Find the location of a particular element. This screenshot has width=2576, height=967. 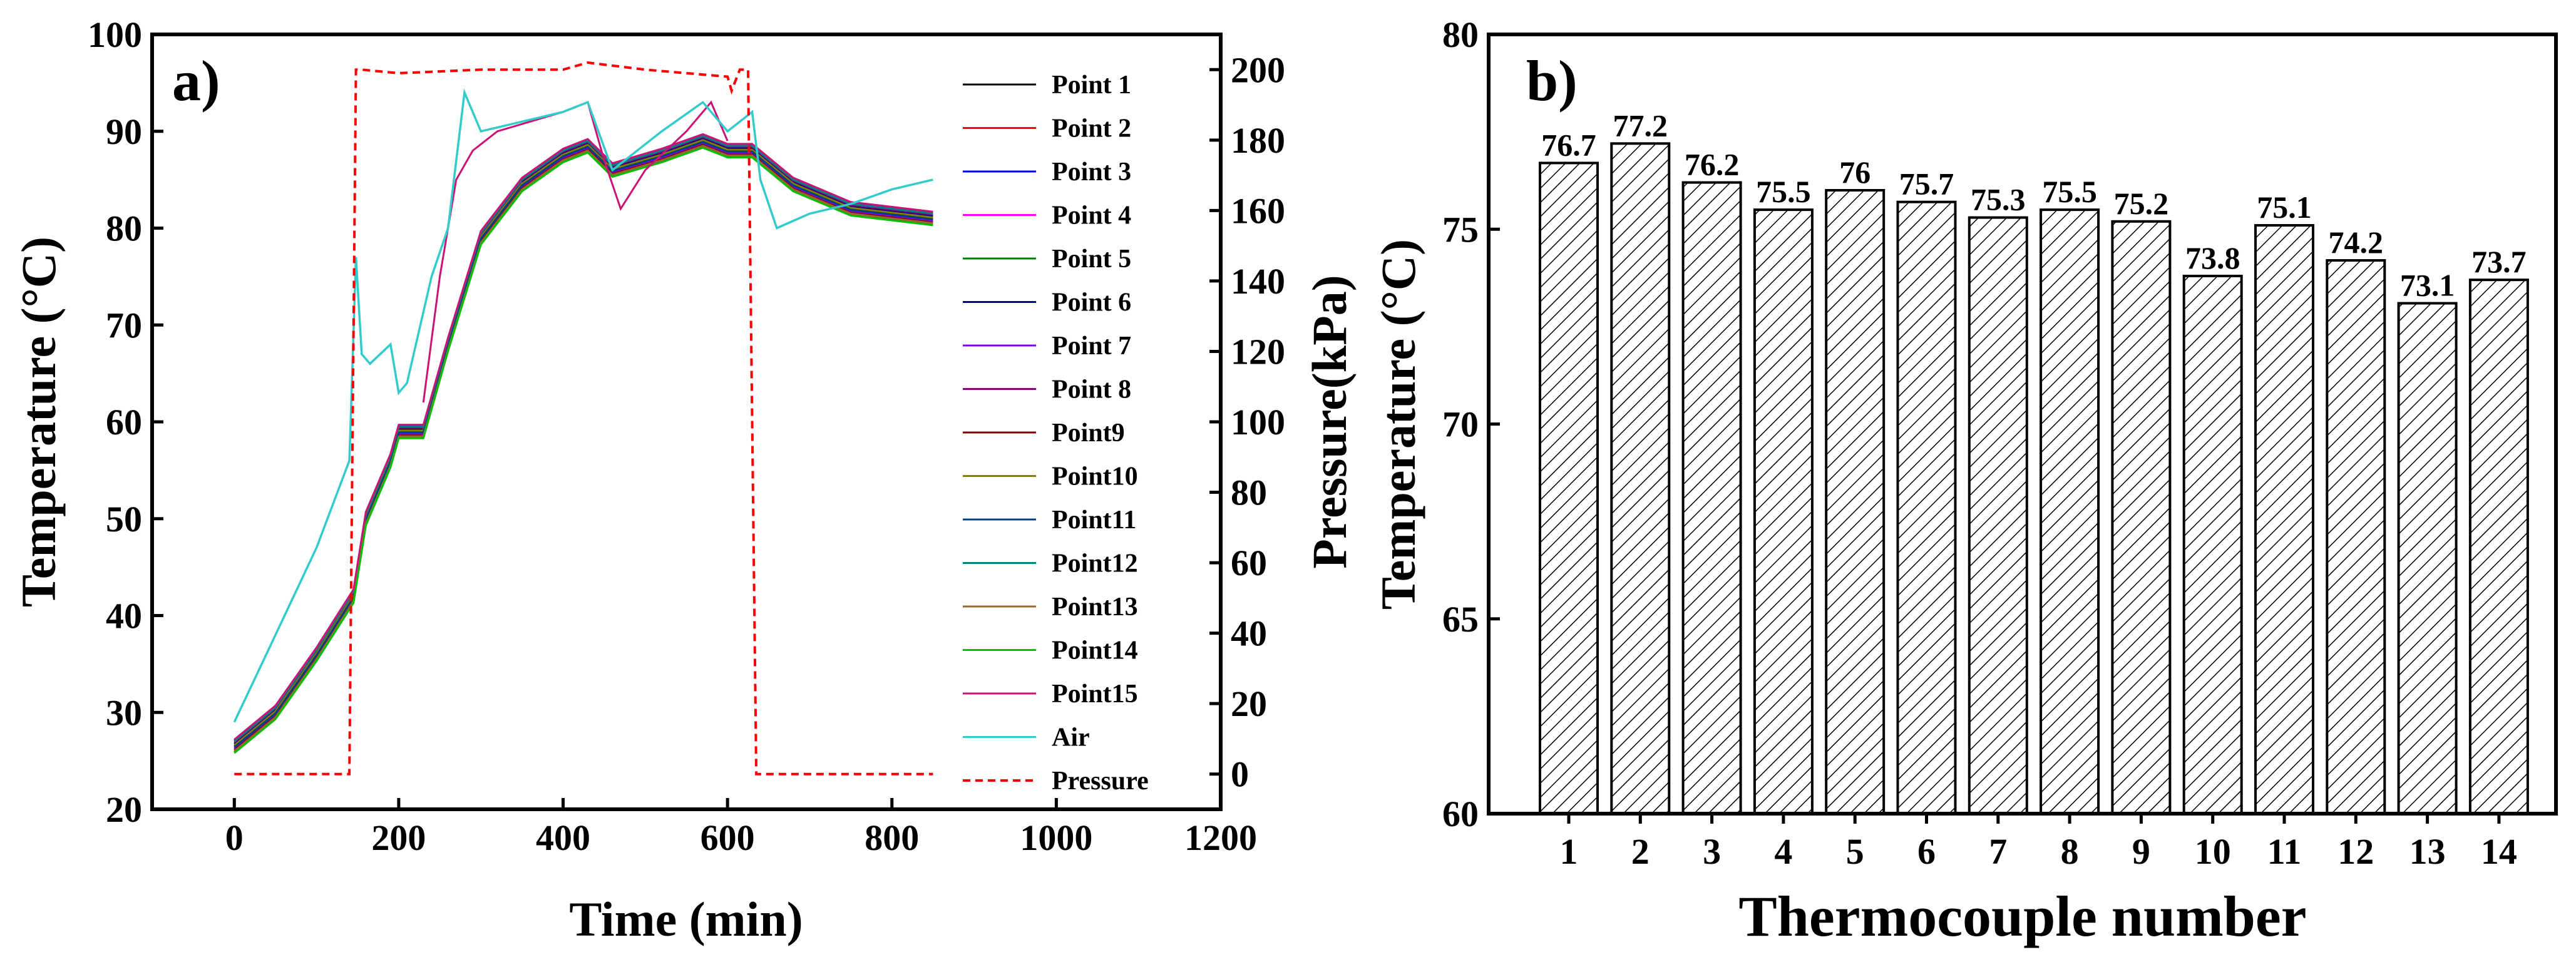

panel-b-label: b) is located at coordinates (1552, 81).